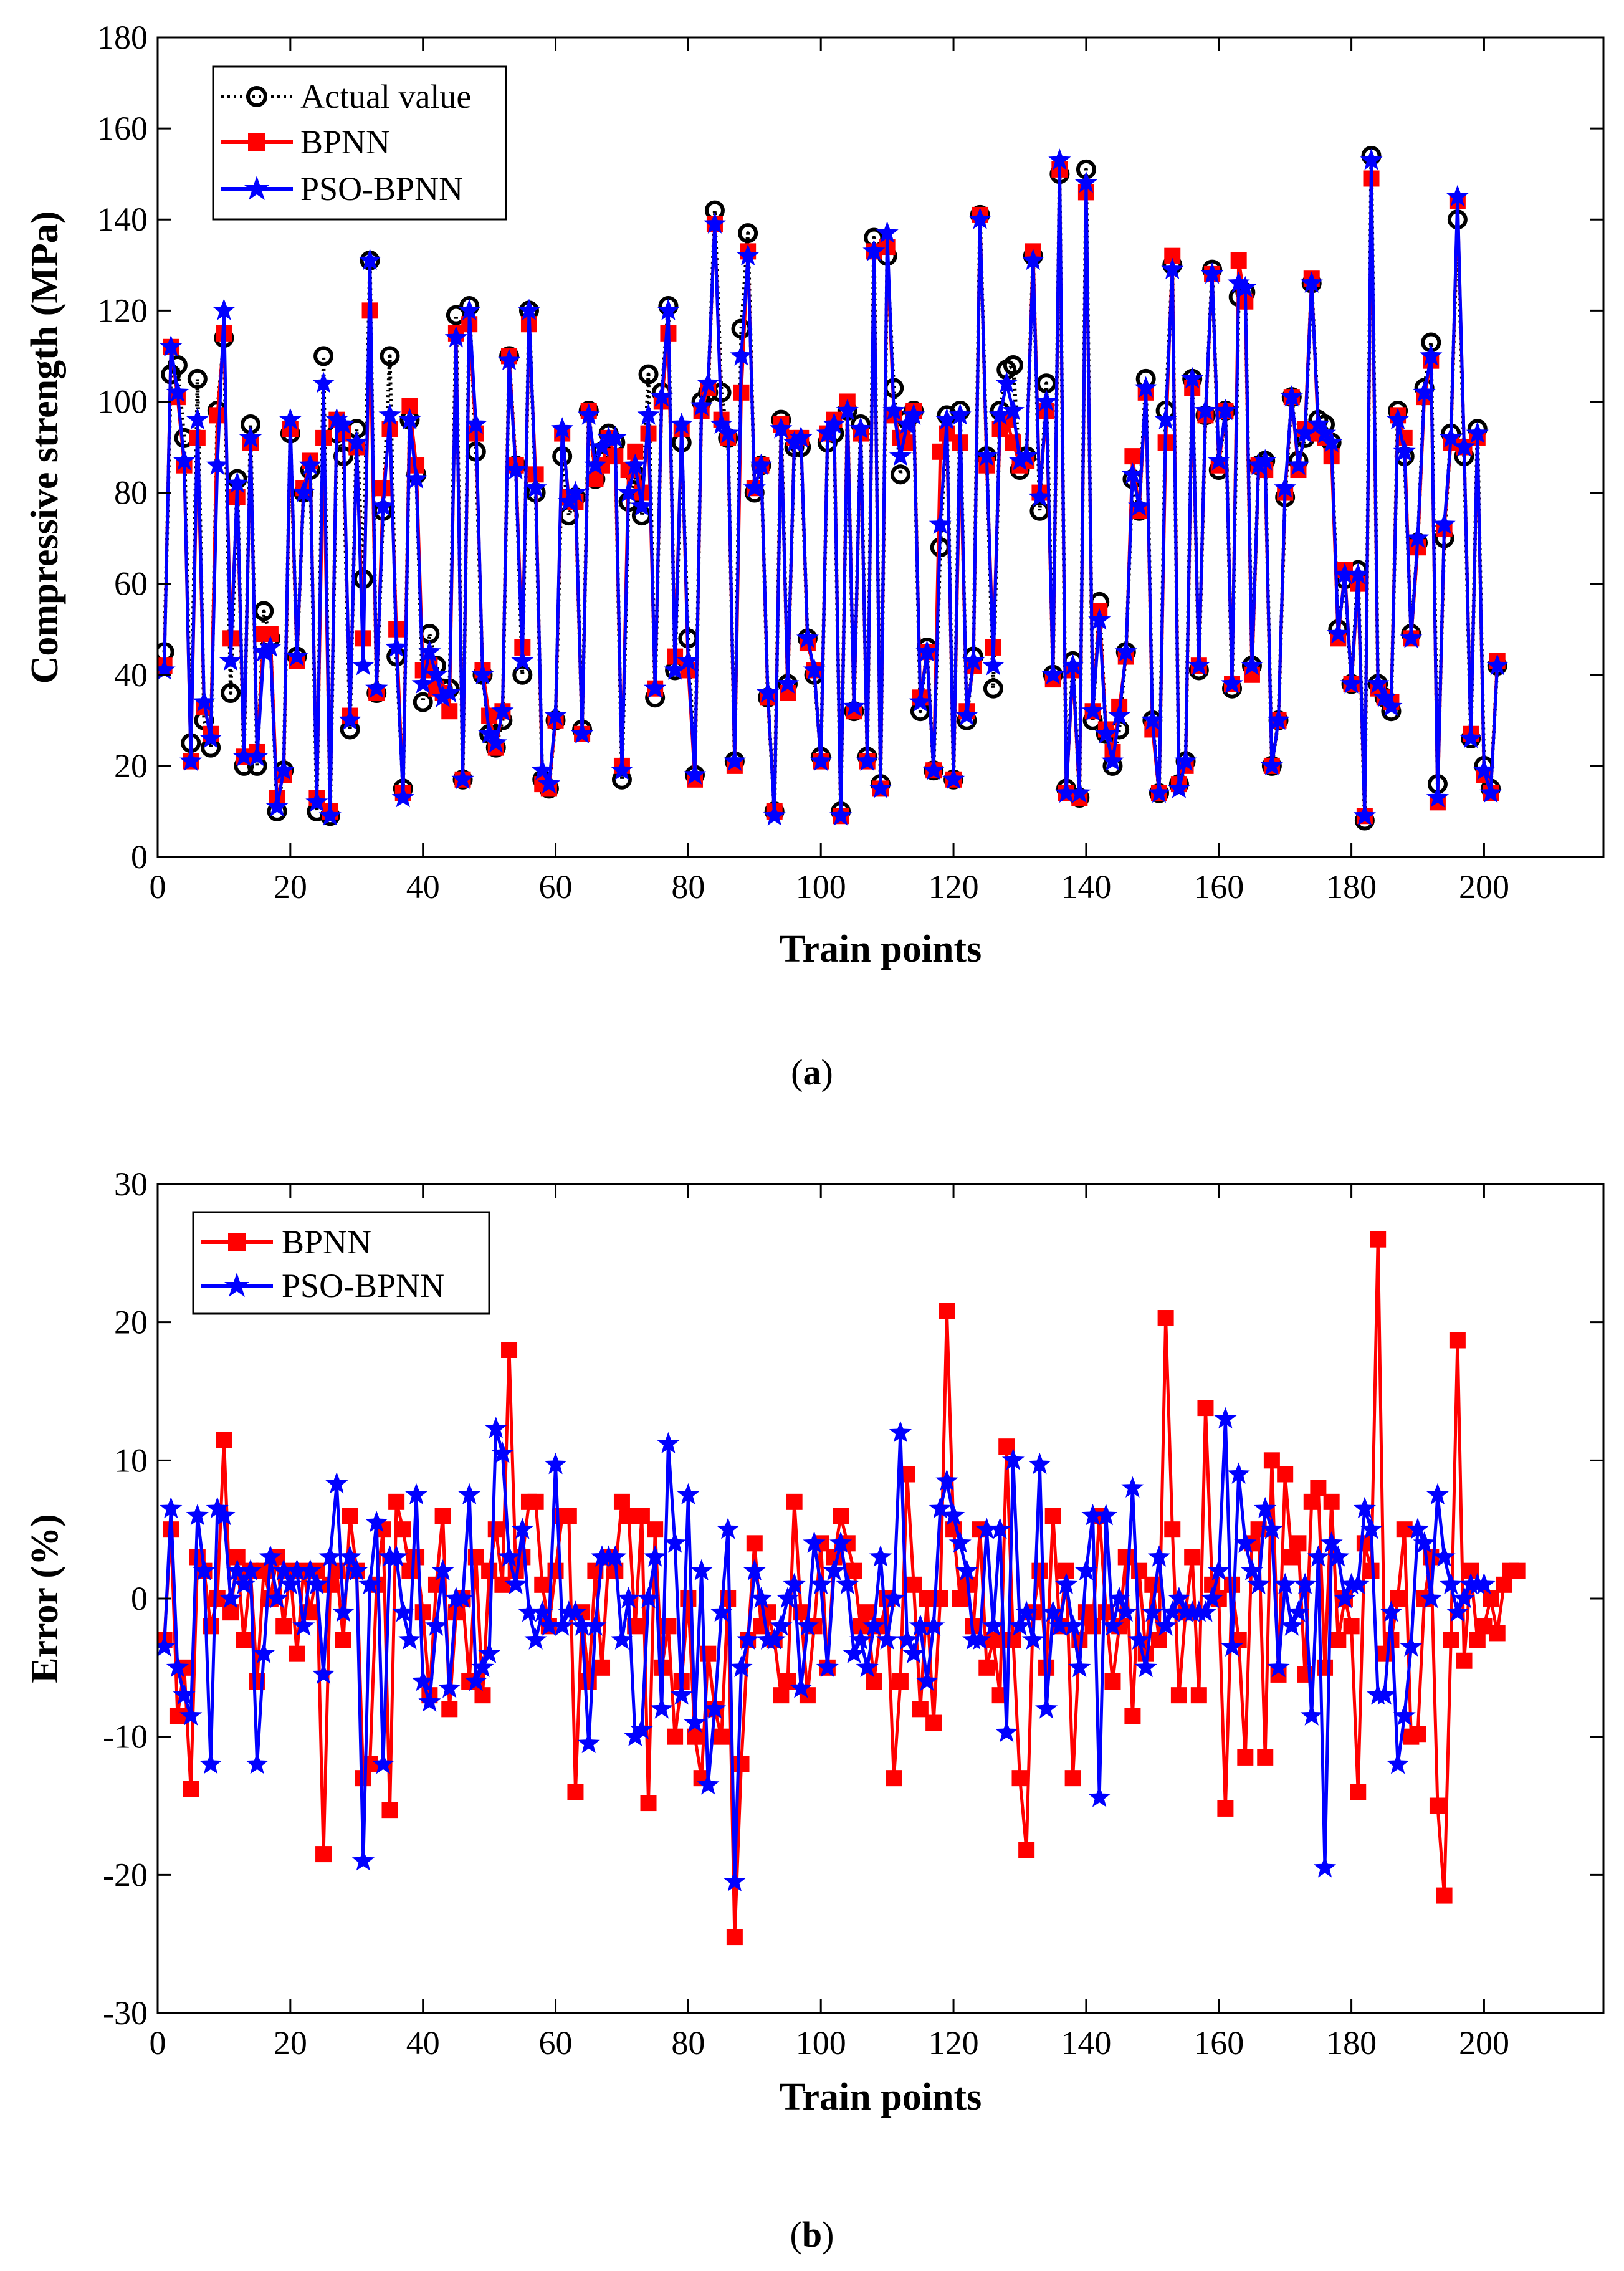 This screenshot has width=1624, height=2271. Describe the element at coordinates (122, 310) in the screenshot. I see `y-tick-label-a: 120` at that location.